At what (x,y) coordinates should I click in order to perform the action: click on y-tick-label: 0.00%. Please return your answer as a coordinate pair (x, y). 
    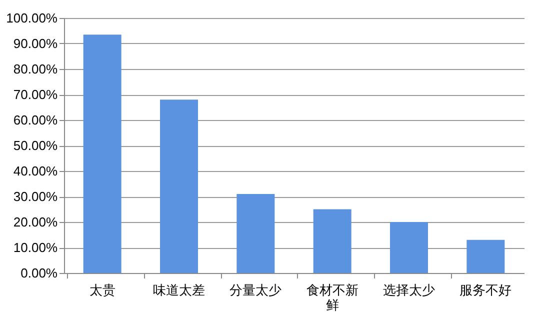
    Looking at the image, I should click on (39, 273).